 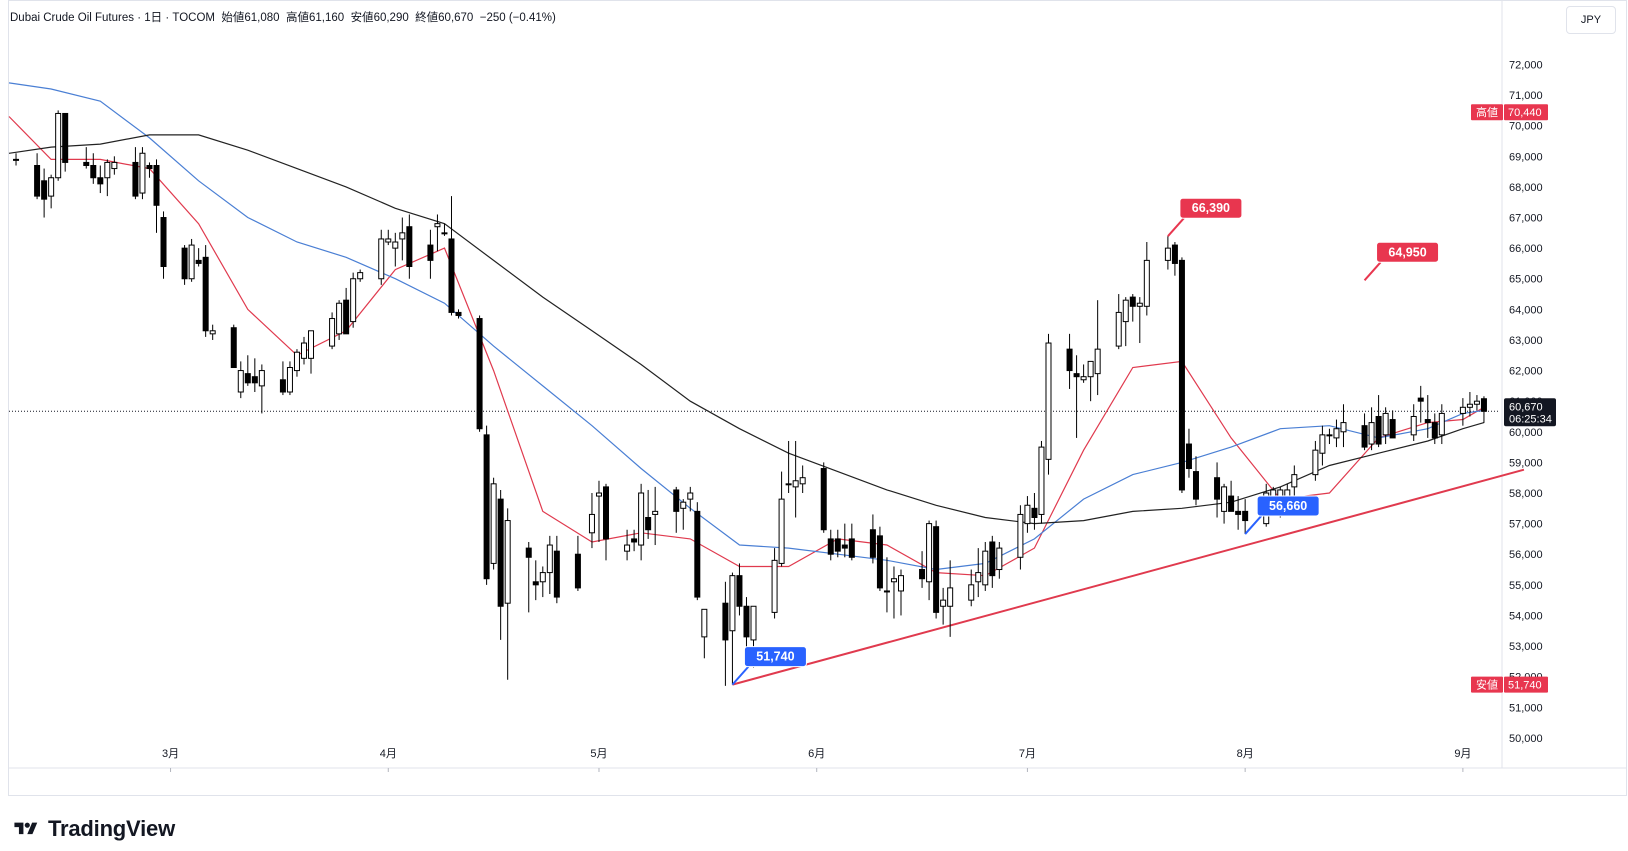 I want to click on interval: 1日, so click(x=153, y=18).